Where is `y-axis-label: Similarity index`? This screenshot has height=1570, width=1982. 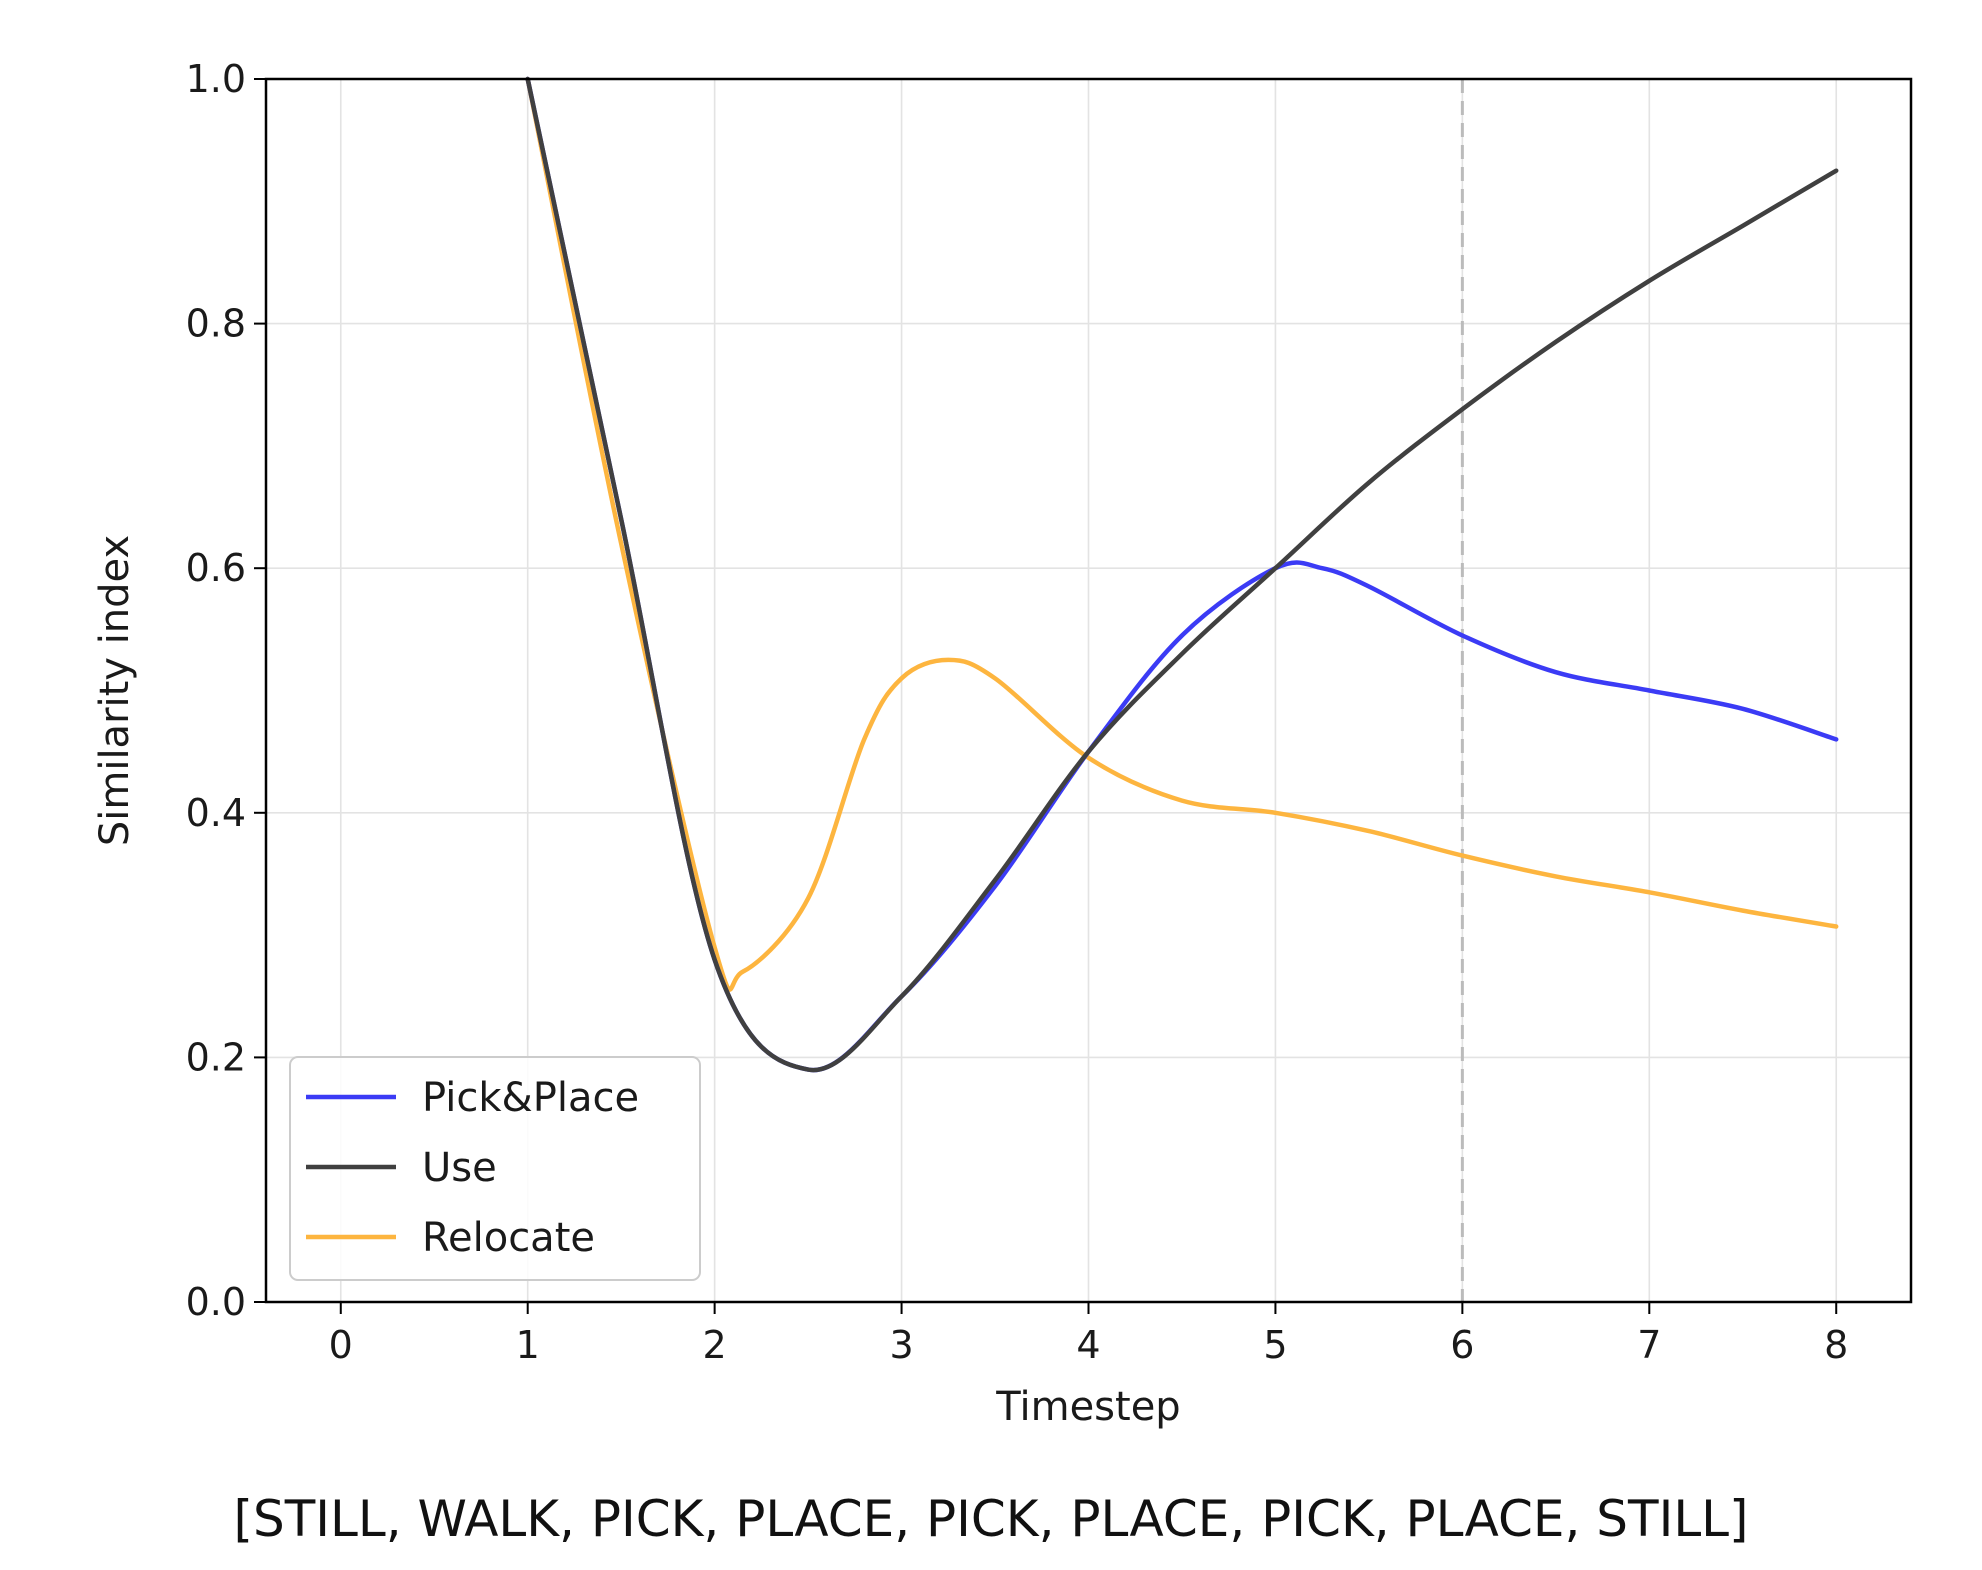
y-axis-label: Similarity index is located at coordinates (115, 690).